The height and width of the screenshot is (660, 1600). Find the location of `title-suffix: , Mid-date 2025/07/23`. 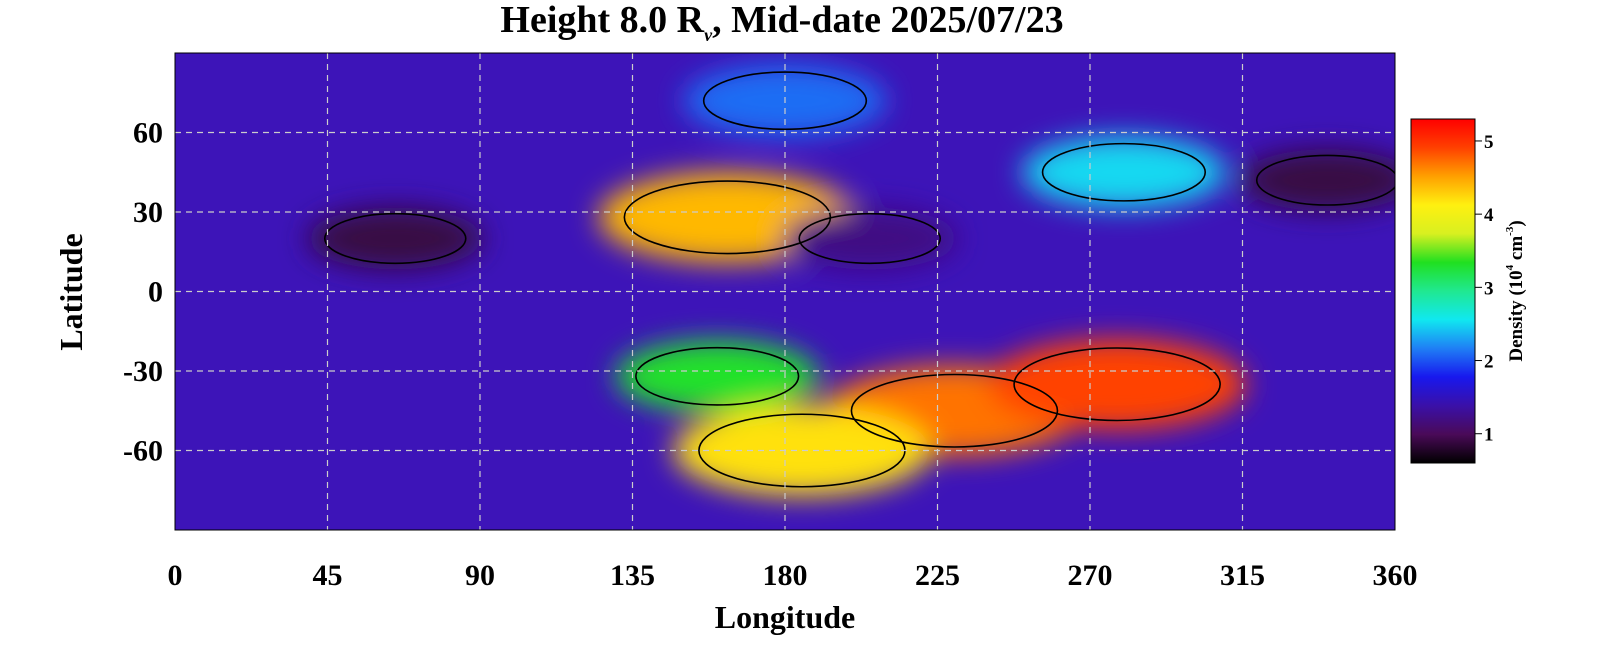

title-suffix: , Mid-date 2025/07/23 is located at coordinates (887, 20).